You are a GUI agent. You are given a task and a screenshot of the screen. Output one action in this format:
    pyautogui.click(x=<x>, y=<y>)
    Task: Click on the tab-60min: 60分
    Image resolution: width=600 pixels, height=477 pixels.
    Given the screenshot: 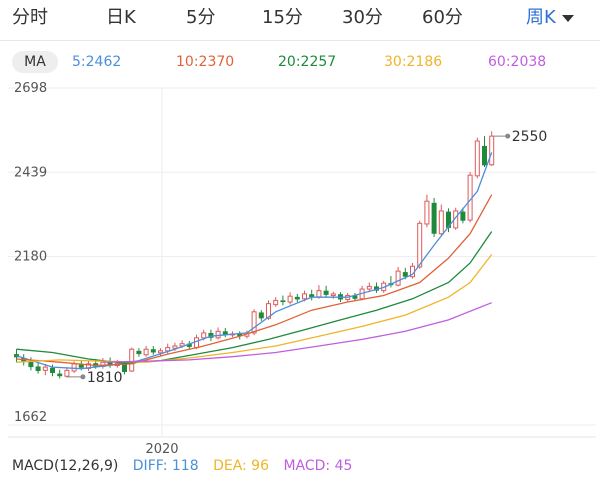 What is the action you would take?
    pyautogui.click(x=442, y=17)
    